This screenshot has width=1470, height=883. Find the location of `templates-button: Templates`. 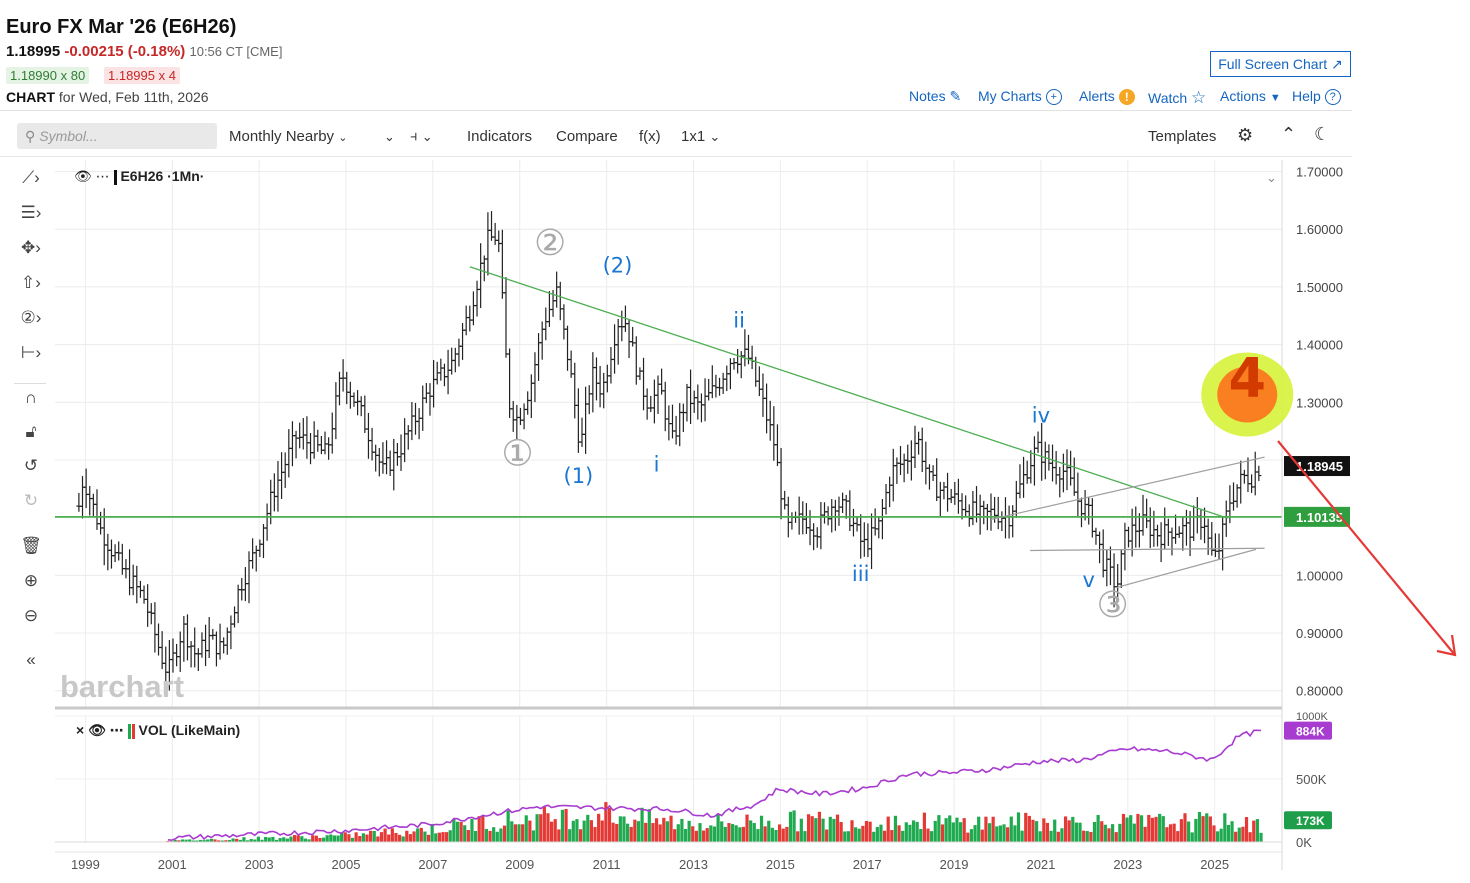

templates-button: Templates is located at coordinates (1182, 136).